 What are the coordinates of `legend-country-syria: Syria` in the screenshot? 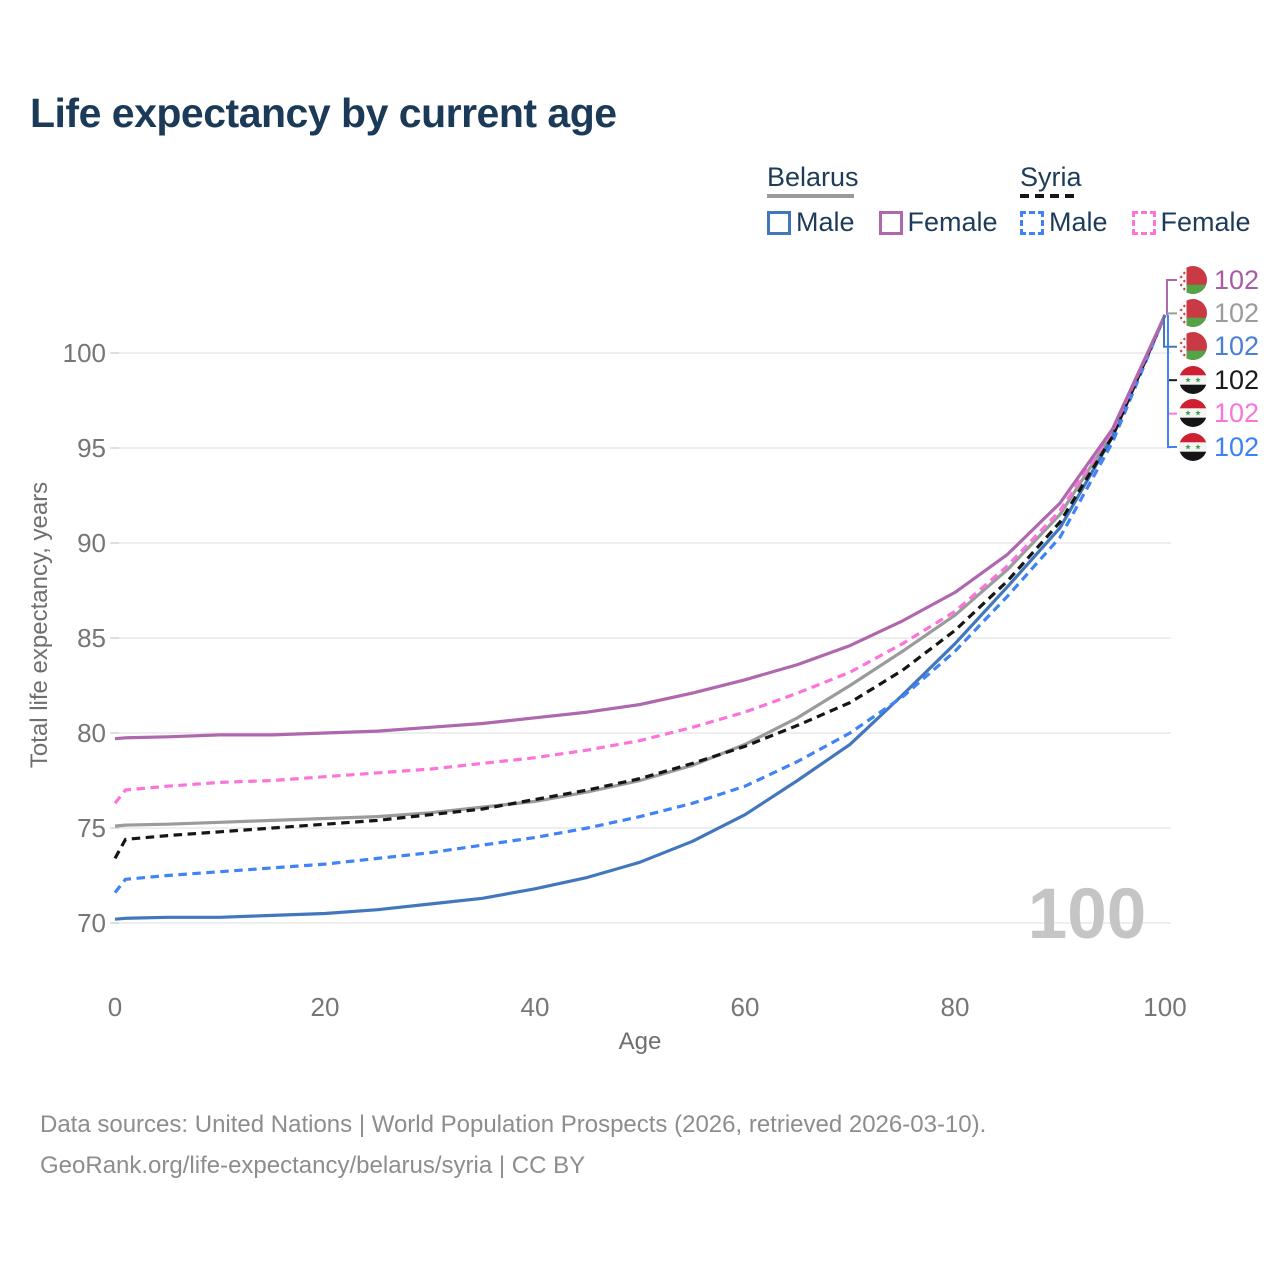 It's located at (1051, 180).